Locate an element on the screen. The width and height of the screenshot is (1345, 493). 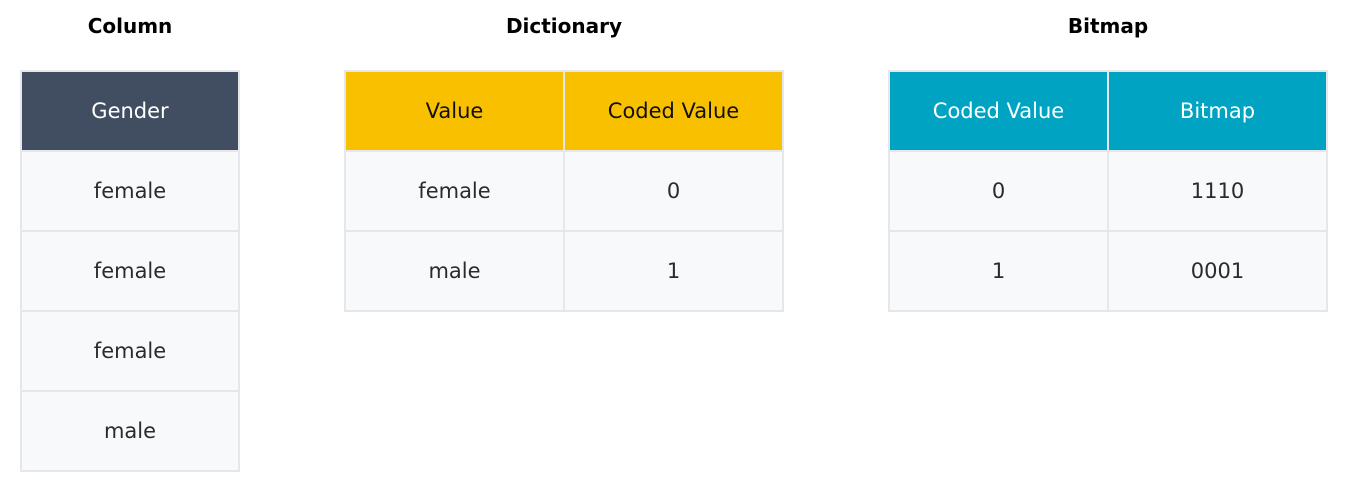
table-row: 1 0001 is located at coordinates (1108, 271).